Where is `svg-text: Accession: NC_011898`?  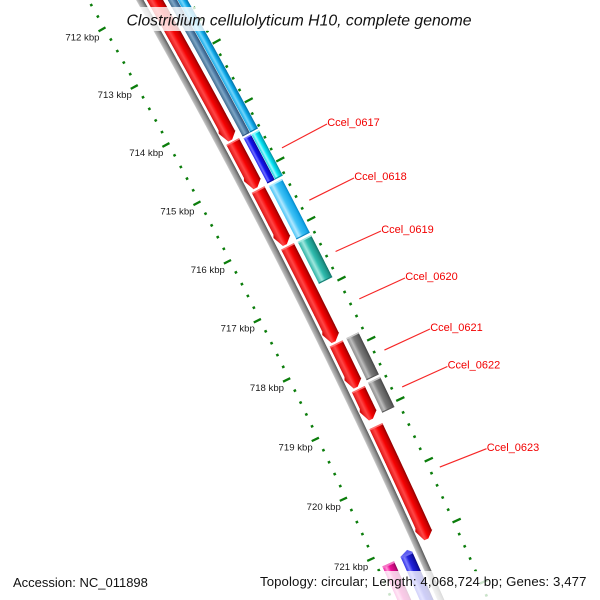 svg-text: Accession: NC_011898 is located at coordinates (80, 582).